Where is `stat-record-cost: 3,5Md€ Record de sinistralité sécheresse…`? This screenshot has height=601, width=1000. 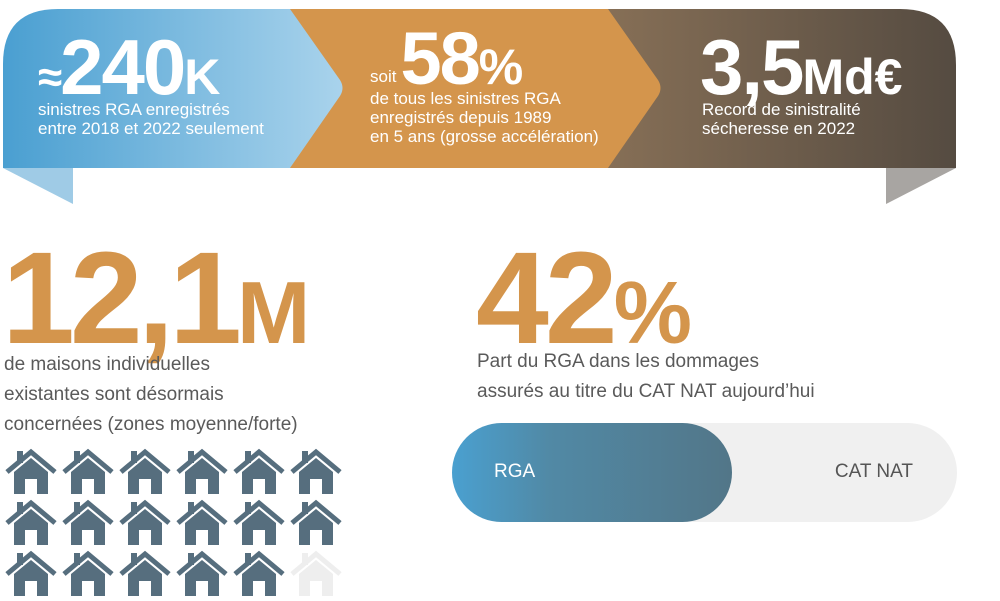 stat-record-cost: 3,5Md€ Record de sinistralité sécheresse… is located at coordinates (801, 83).